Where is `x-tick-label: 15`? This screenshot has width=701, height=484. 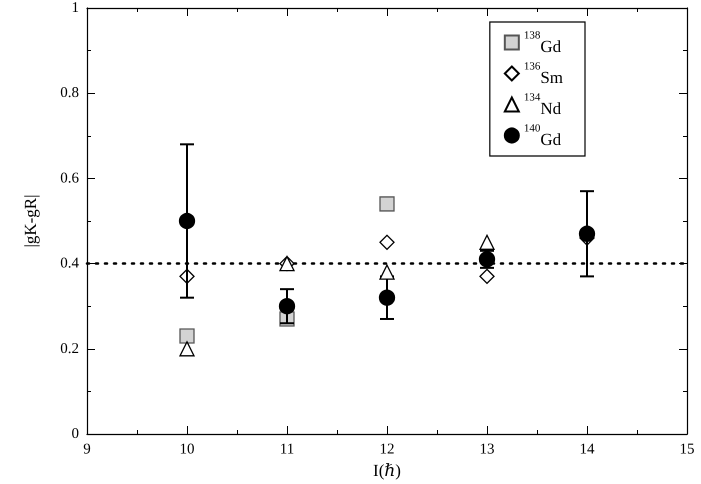 x-tick-label: 15 is located at coordinates (687, 450).